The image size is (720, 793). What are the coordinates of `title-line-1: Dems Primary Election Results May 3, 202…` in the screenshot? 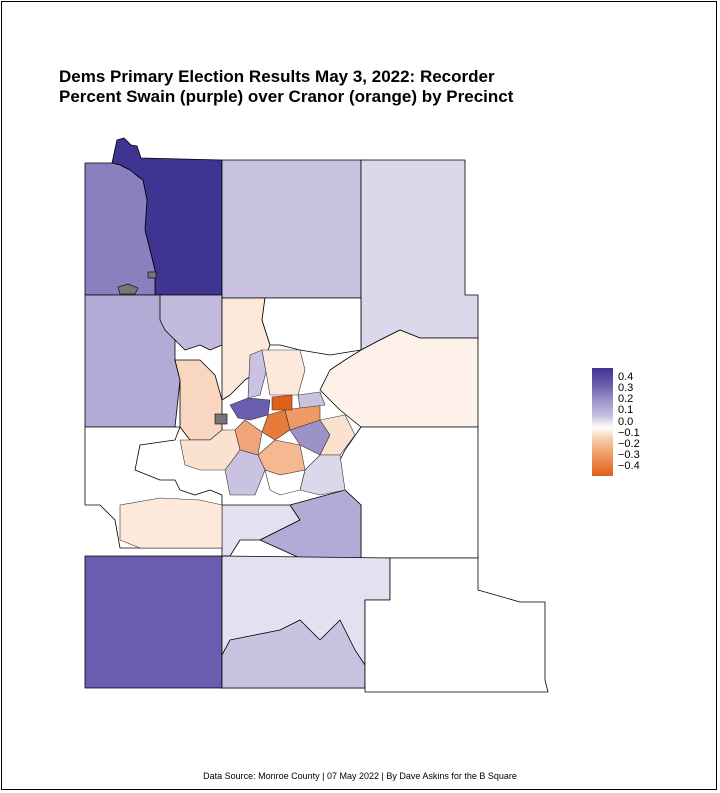 It's located at (277, 76).